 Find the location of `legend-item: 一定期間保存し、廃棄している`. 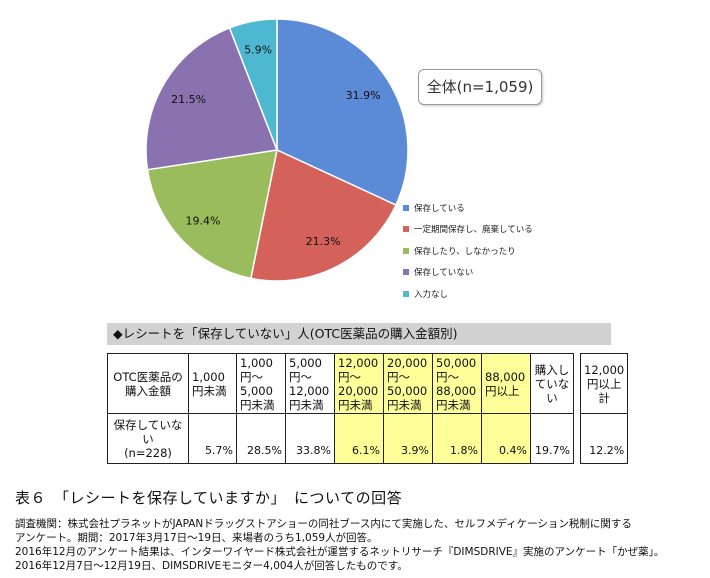

legend-item: 一定期間保存し、廃棄している is located at coordinates (468, 230).